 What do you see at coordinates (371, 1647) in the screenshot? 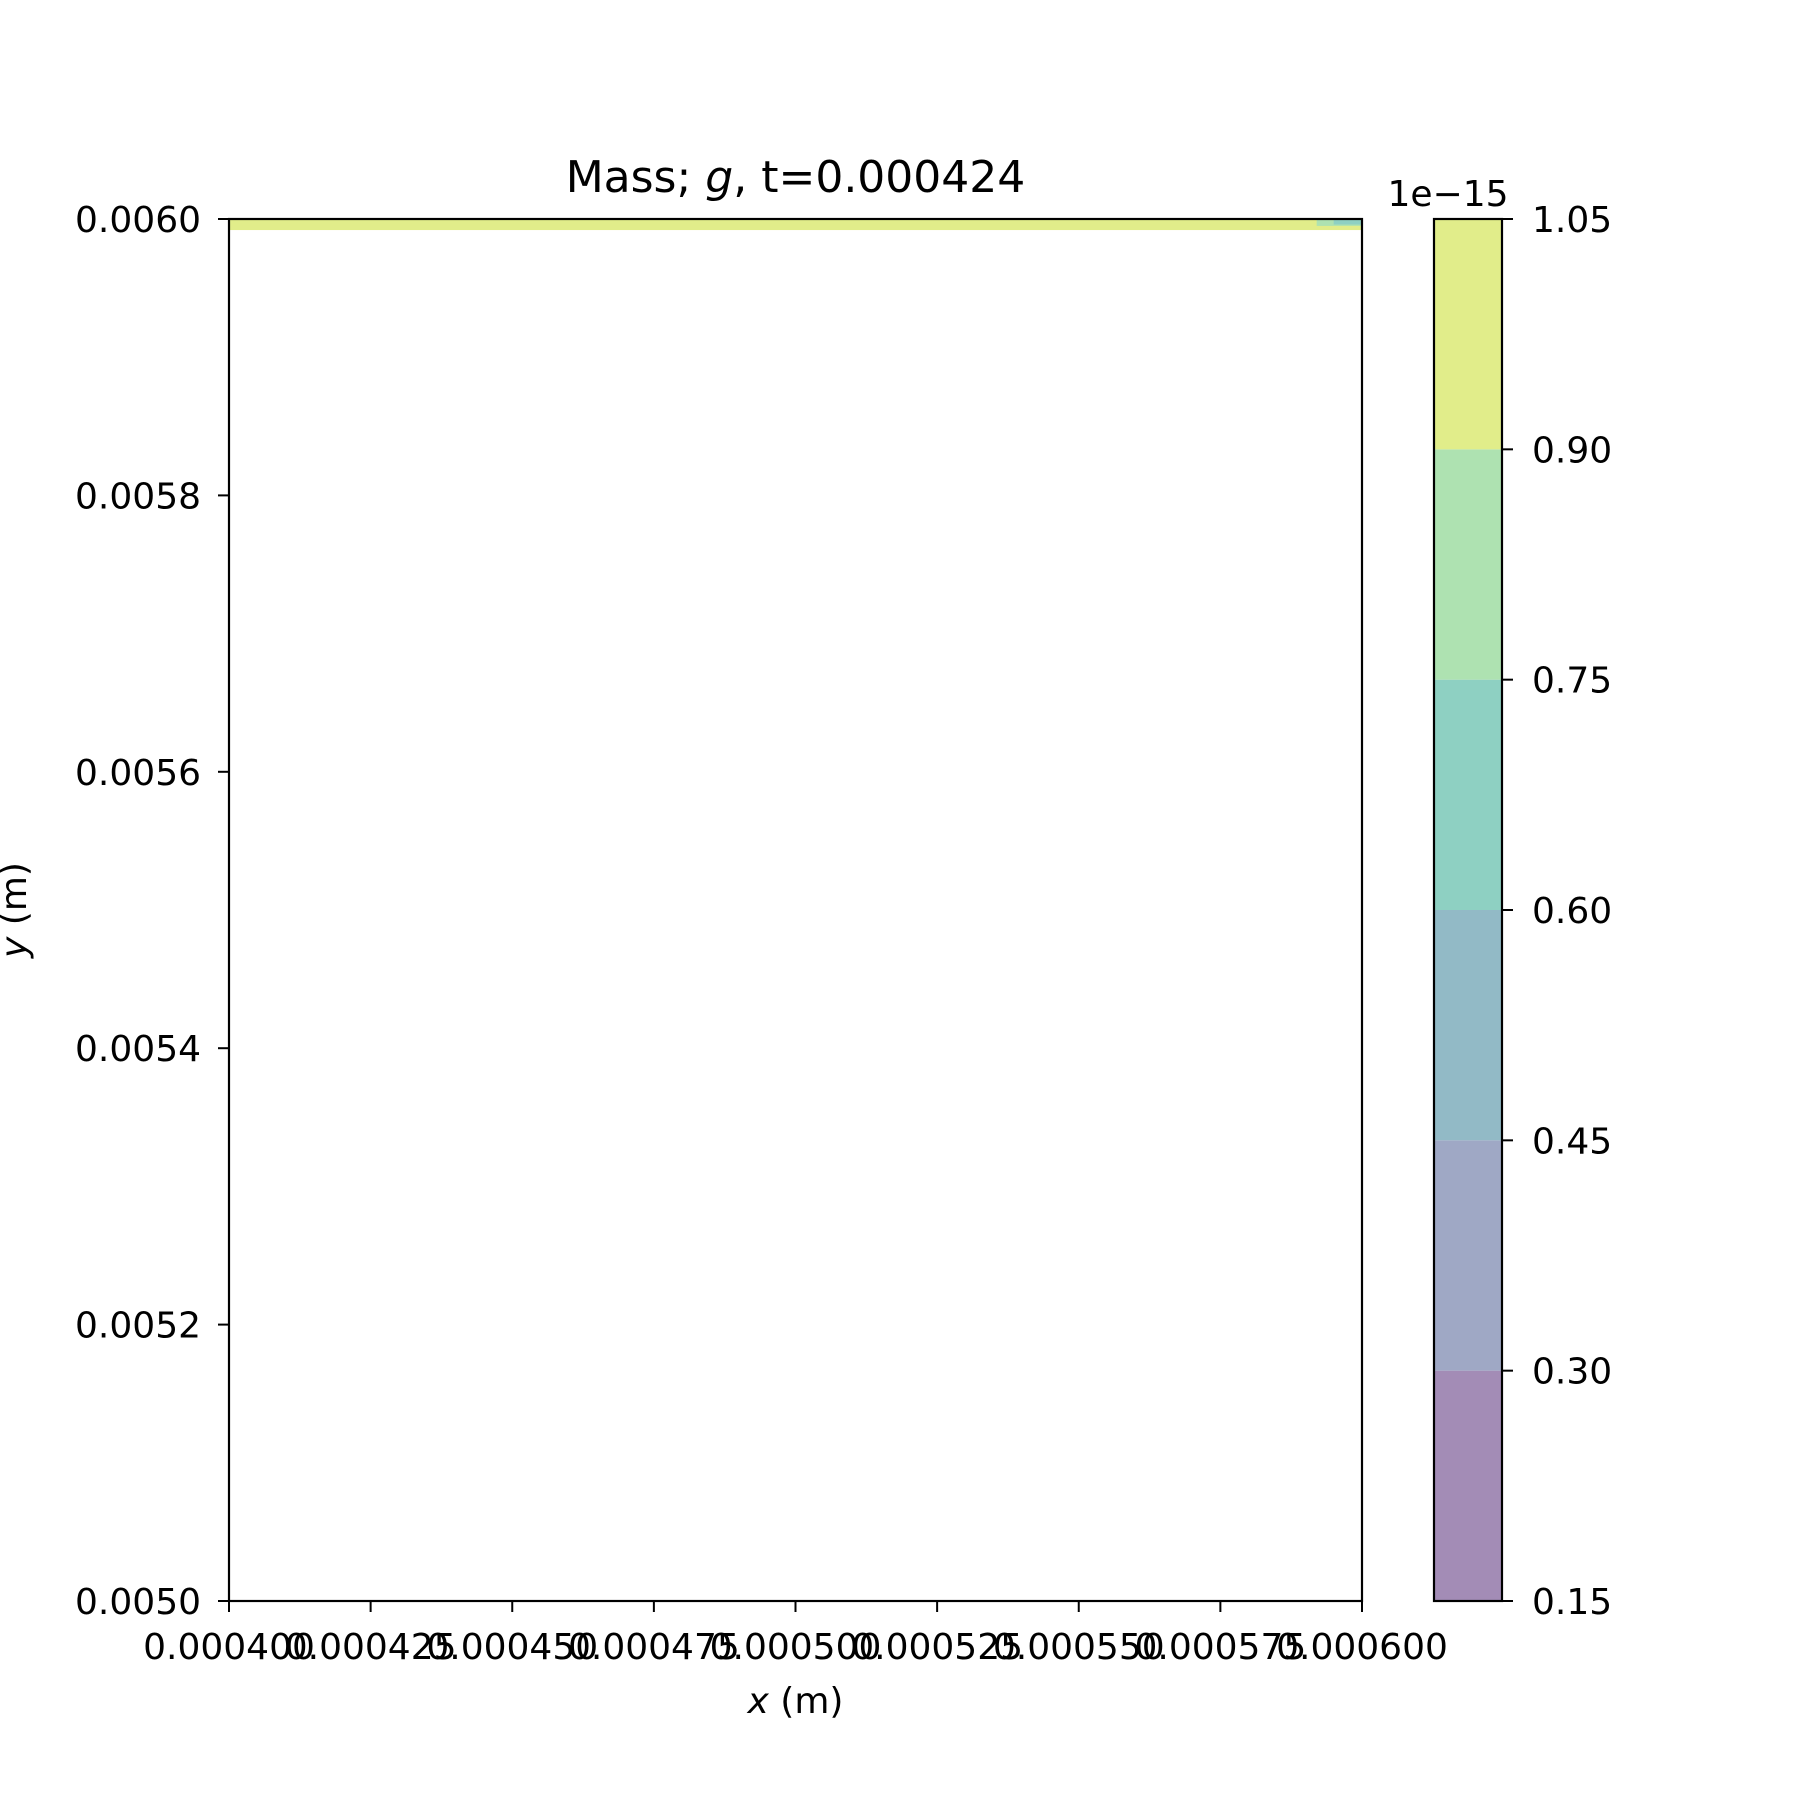
I see `x-tick-label: 0.000425` at bounding box center [371, 1647].